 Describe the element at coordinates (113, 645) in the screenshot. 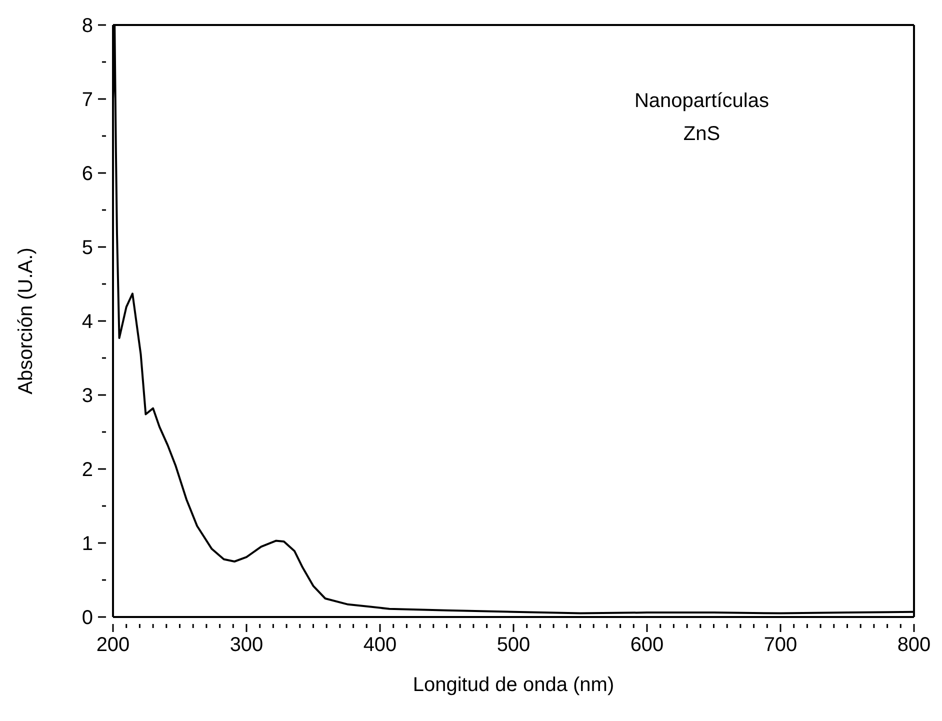

I see `x-tick-label: 200` at that location.